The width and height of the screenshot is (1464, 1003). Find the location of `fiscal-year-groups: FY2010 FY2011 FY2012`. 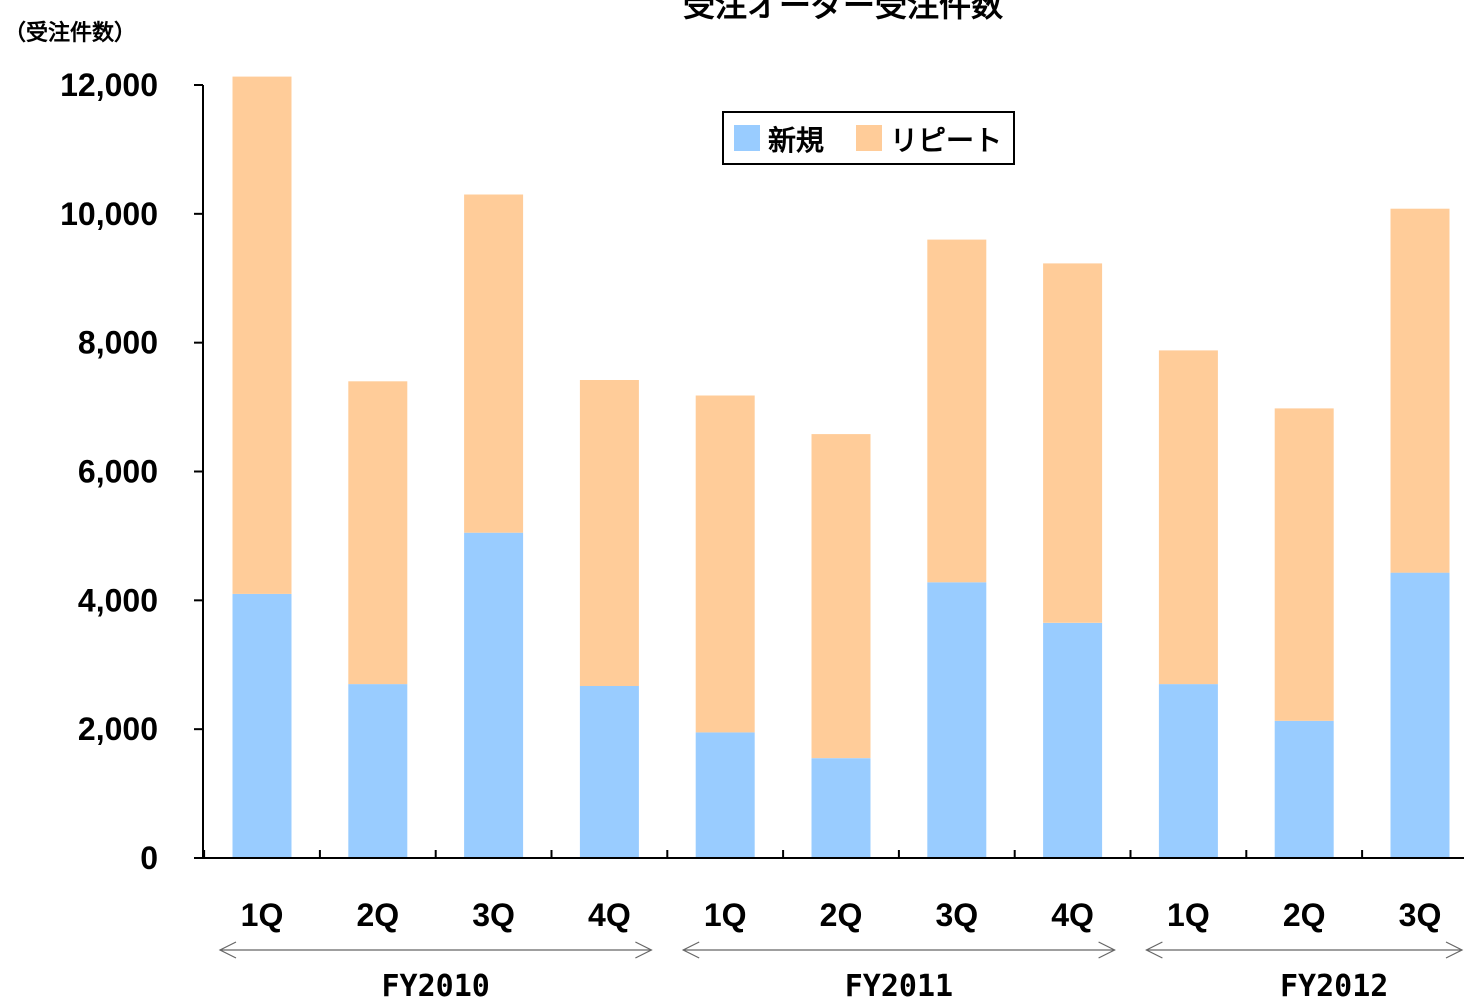

fiscal-year-groups: FY2010 FY2011 FY2012 is located at coordinates (841, 972).